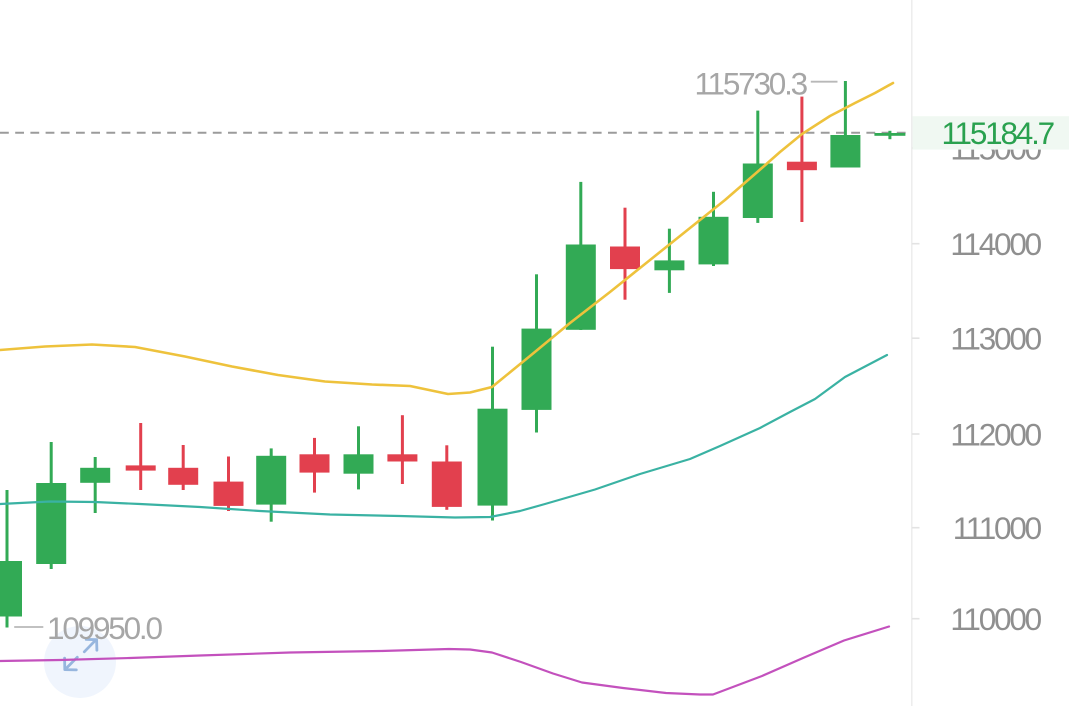 This screenshot has width=1069, height=706. Describe the element at coordinates (104, 628) in the screenshot. I see `svg-text: 109950.0` at that location.